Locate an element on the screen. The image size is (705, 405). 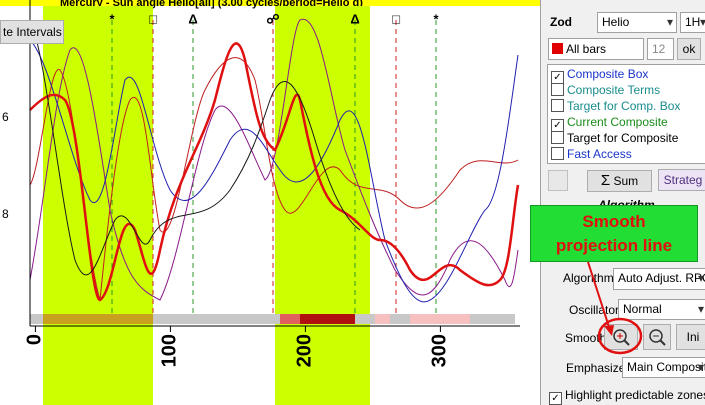
algorithm-label: Algorithm is located at coordinates (588, 278).